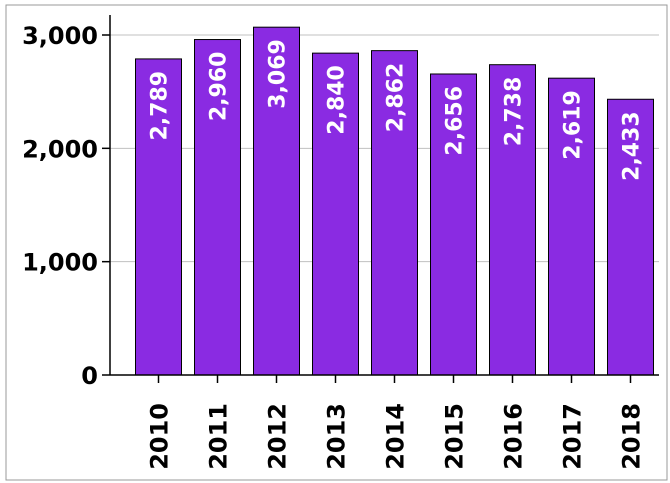 The image size is (670, 483). What do you see at coordinates (158, 217) in the screenshot?
I see `bar-2010` at bounding box center [158, 217].